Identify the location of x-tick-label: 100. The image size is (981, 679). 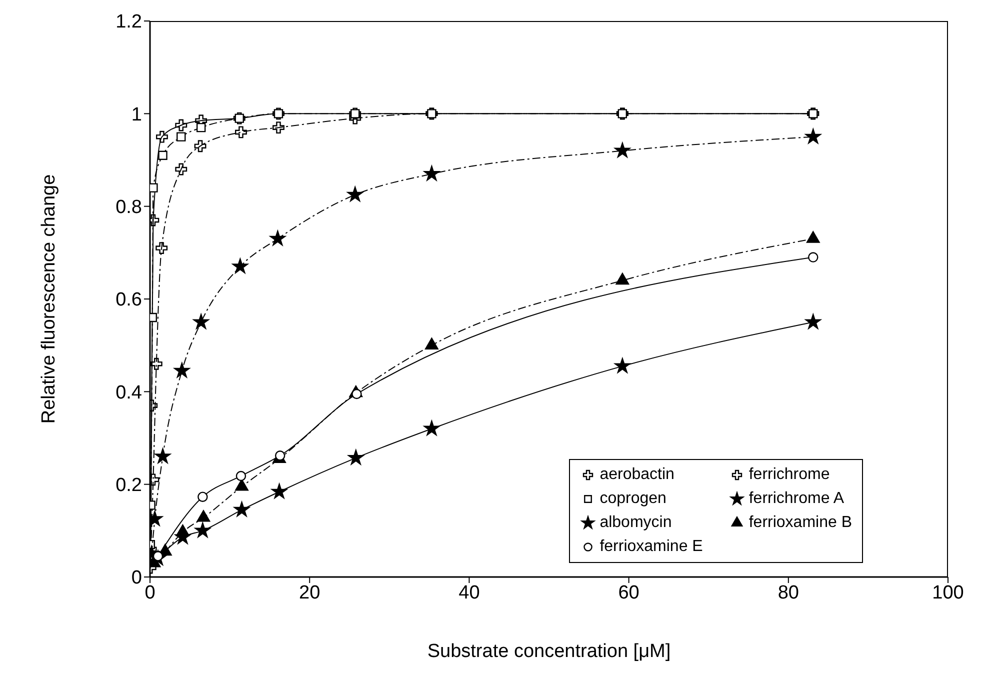
(948, 593).